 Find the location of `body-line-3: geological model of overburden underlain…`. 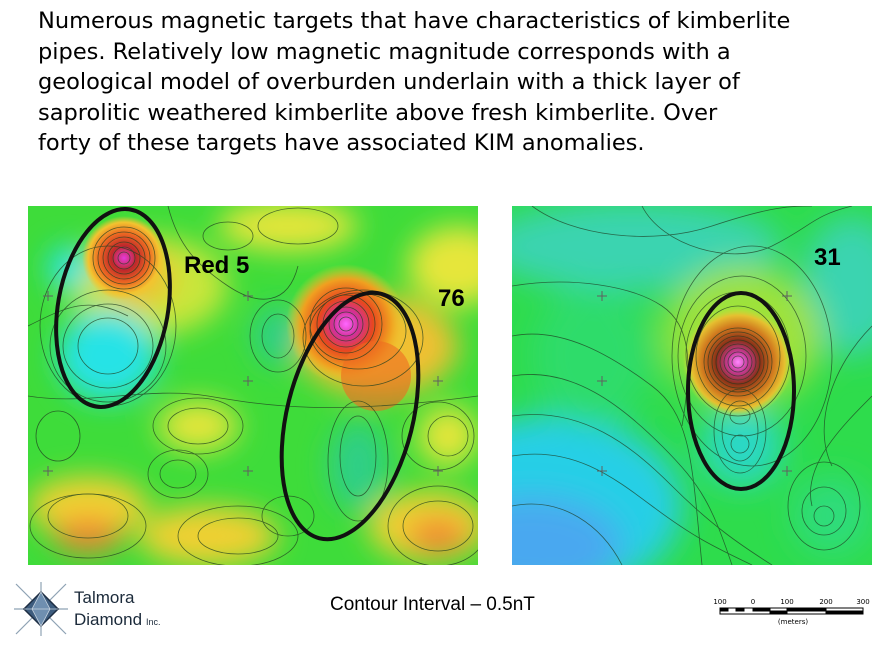

body-line-3: geological model of overburden underlain… is located at coordinates (389, 82).